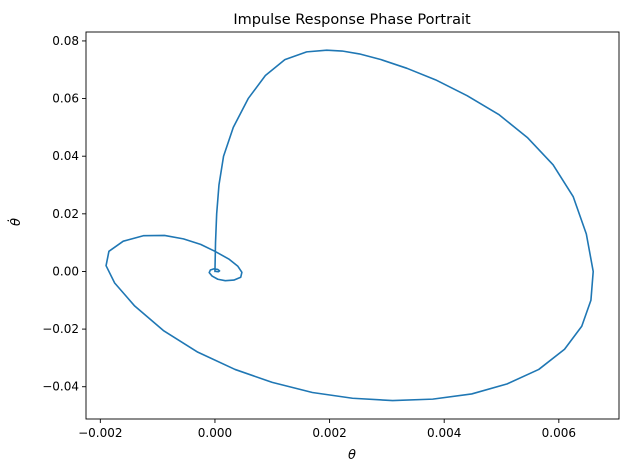 The height and width of the screenshot is (475, 631). Describe the element at coordinates (100, 433) in the screenshot. I see `x-tick-label: −0.002` at that location.